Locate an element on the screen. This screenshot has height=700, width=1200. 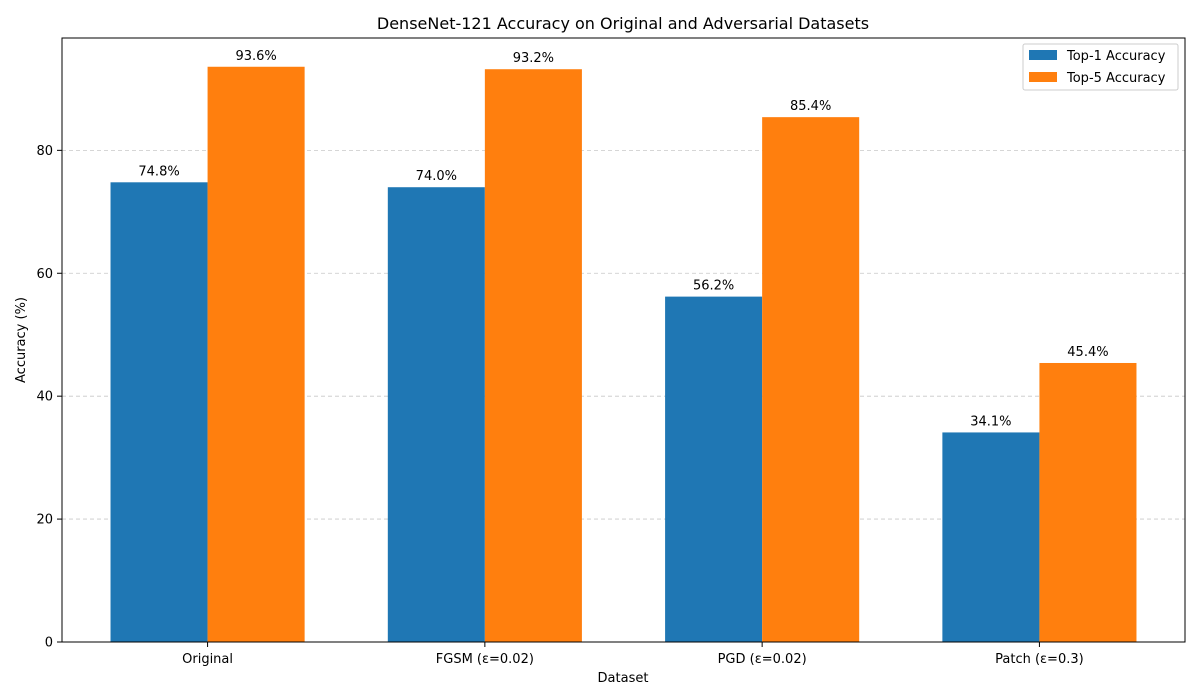
x-axis-label: Dataset is located at coordinates (623, 678).